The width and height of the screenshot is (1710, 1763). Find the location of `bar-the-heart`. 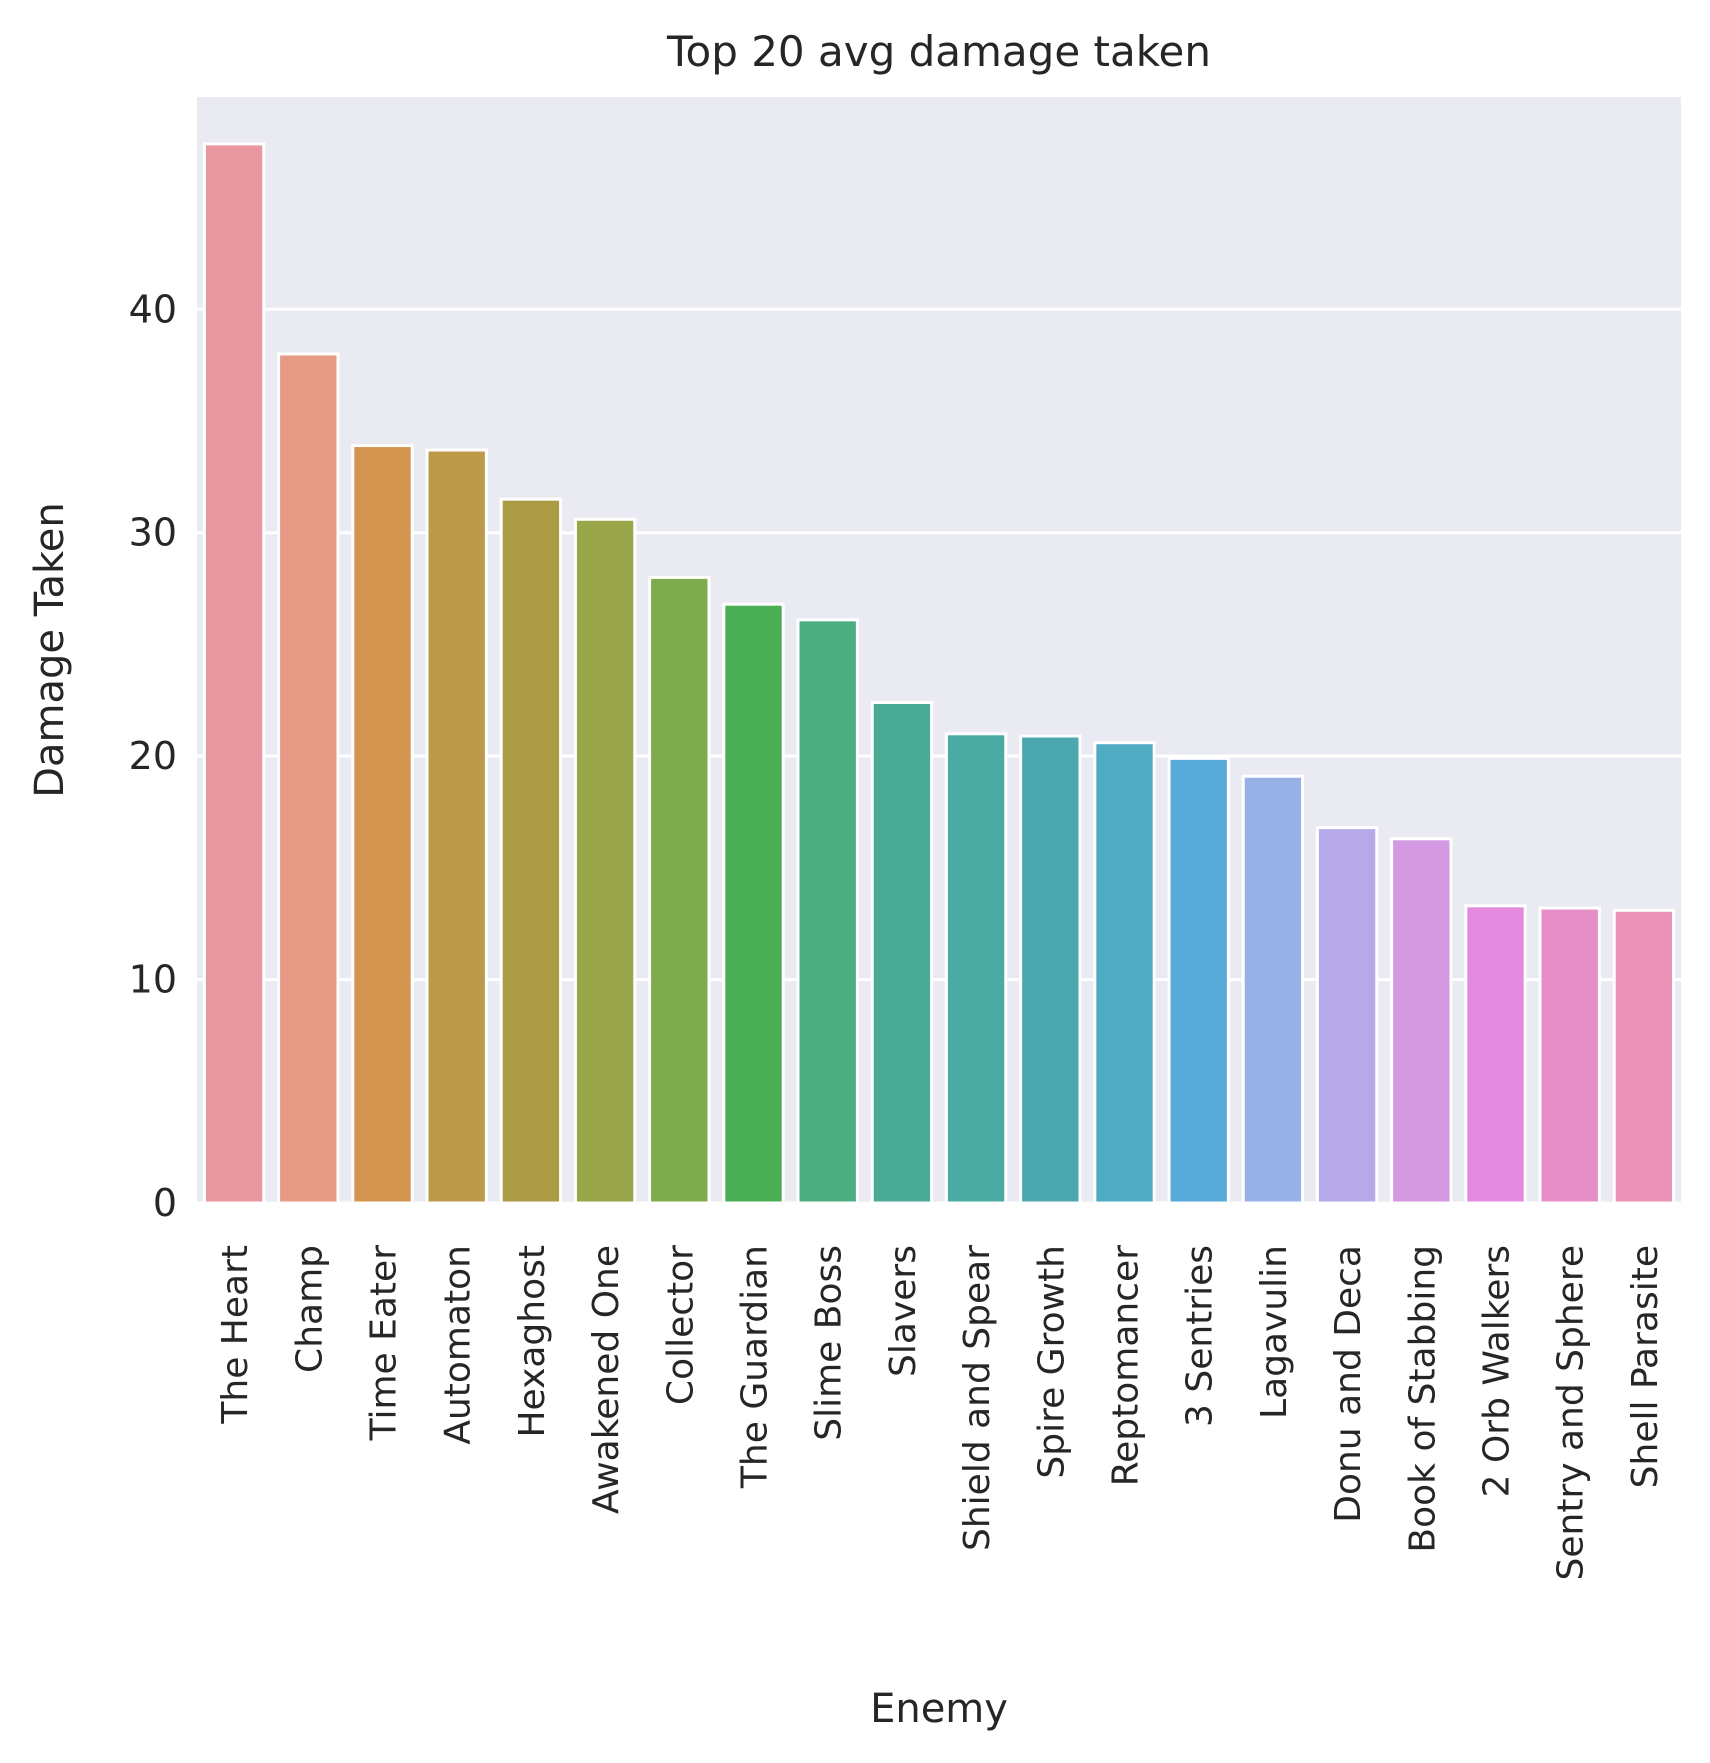

bar-the-heart is located at coordinates (234, 673).